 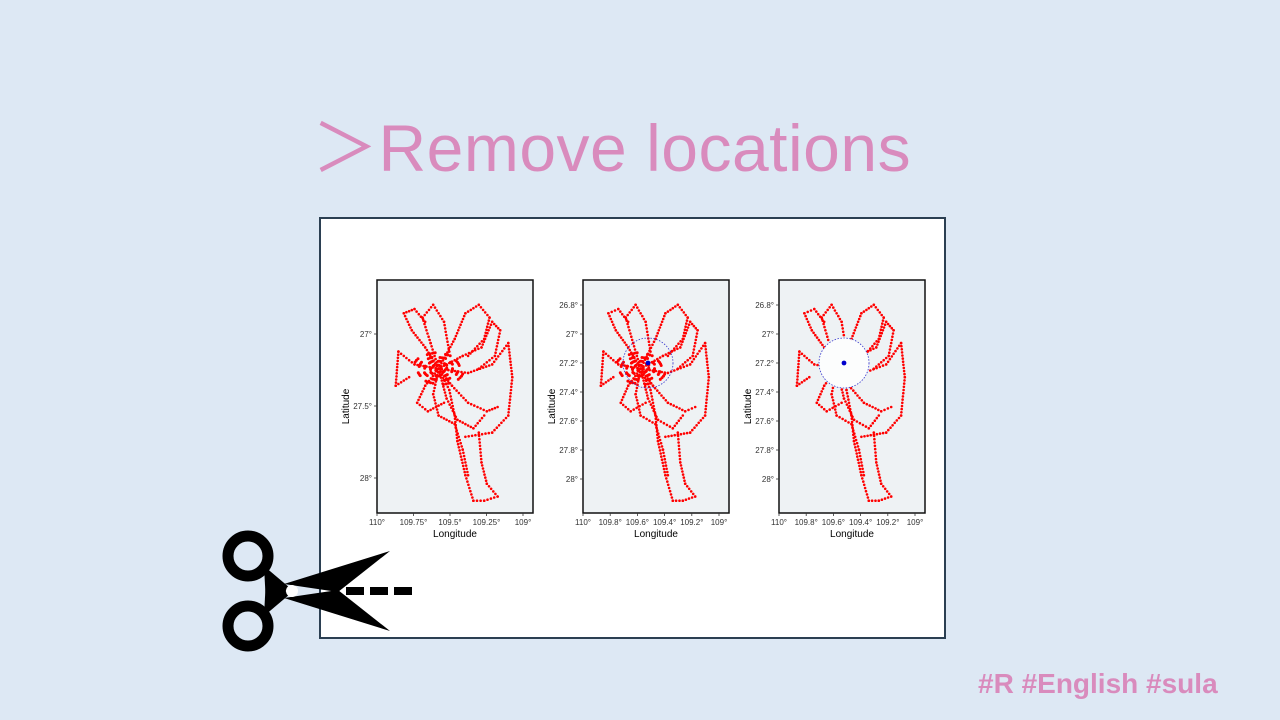 What do you see at coordinates (455, 396) in the screenshot?
I see `panel-frame` at bounding box center [455, 396].